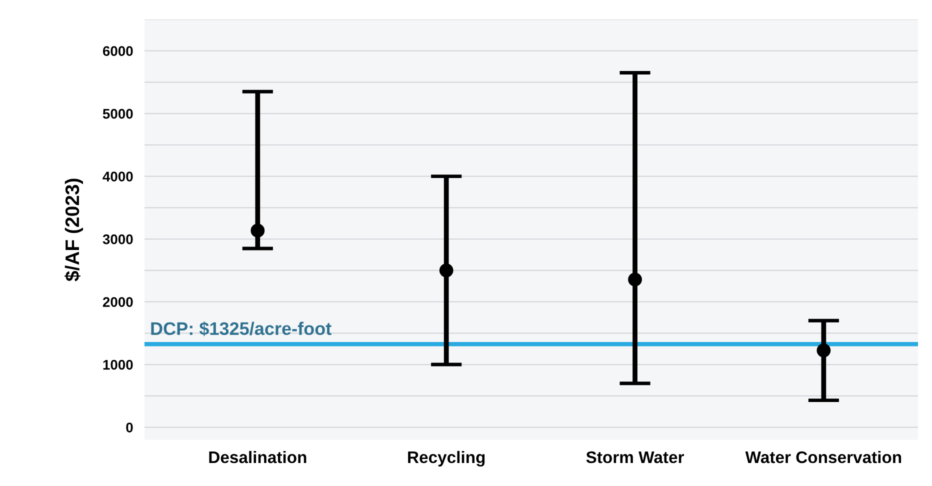 Image resolution: width=932 pixels, height=486 pixels. What do you see at coordinates (117, 51) in the screenshot?
I see `y-tick-label: 6000` at bounding box center [117, 51].